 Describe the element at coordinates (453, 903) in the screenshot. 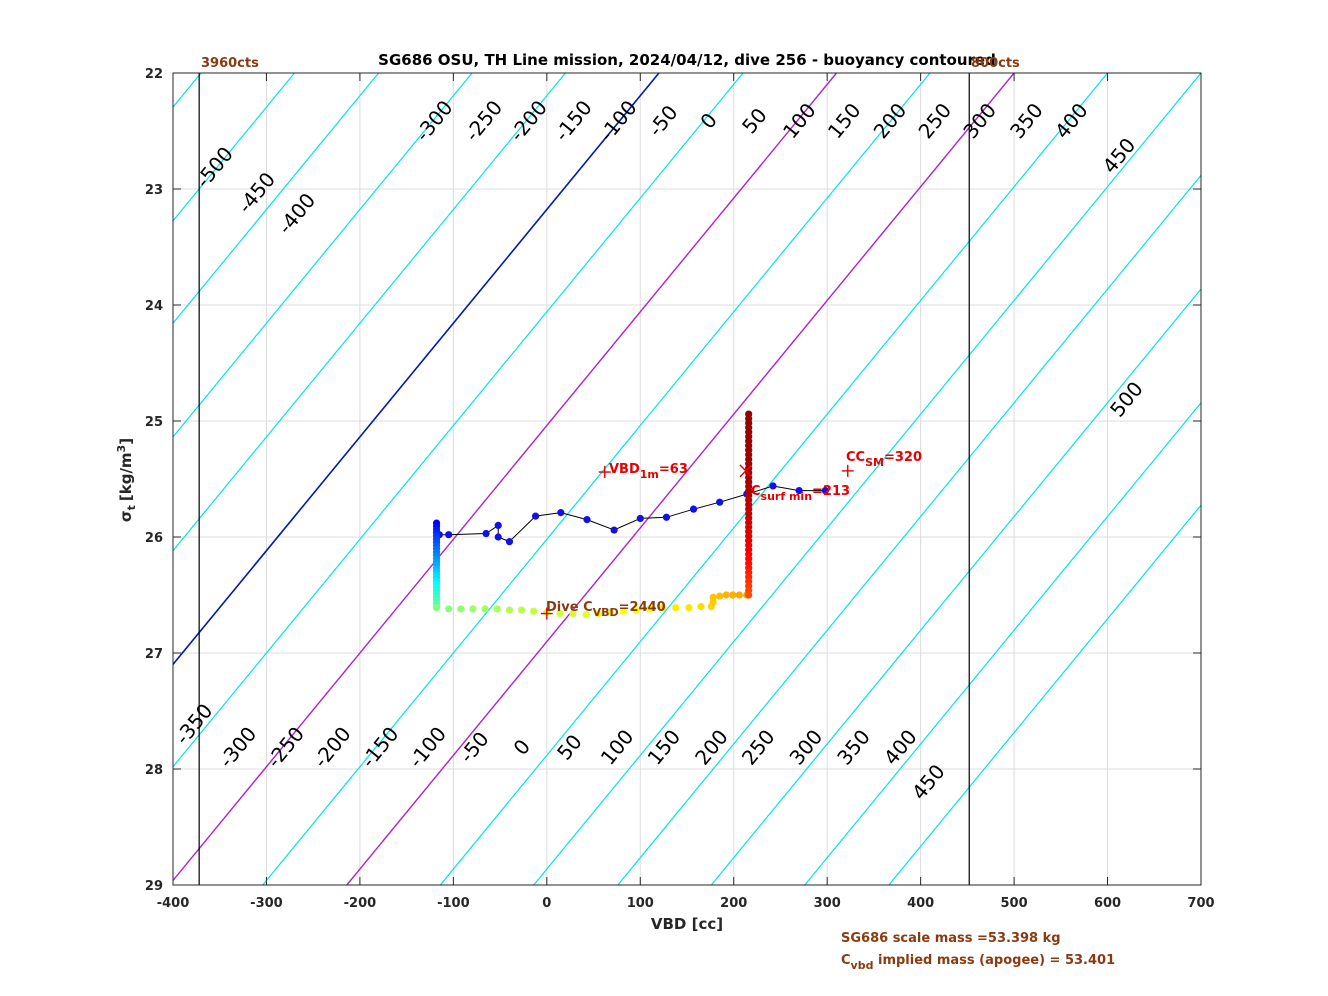

I see `x-tick-label: -100` at that location.